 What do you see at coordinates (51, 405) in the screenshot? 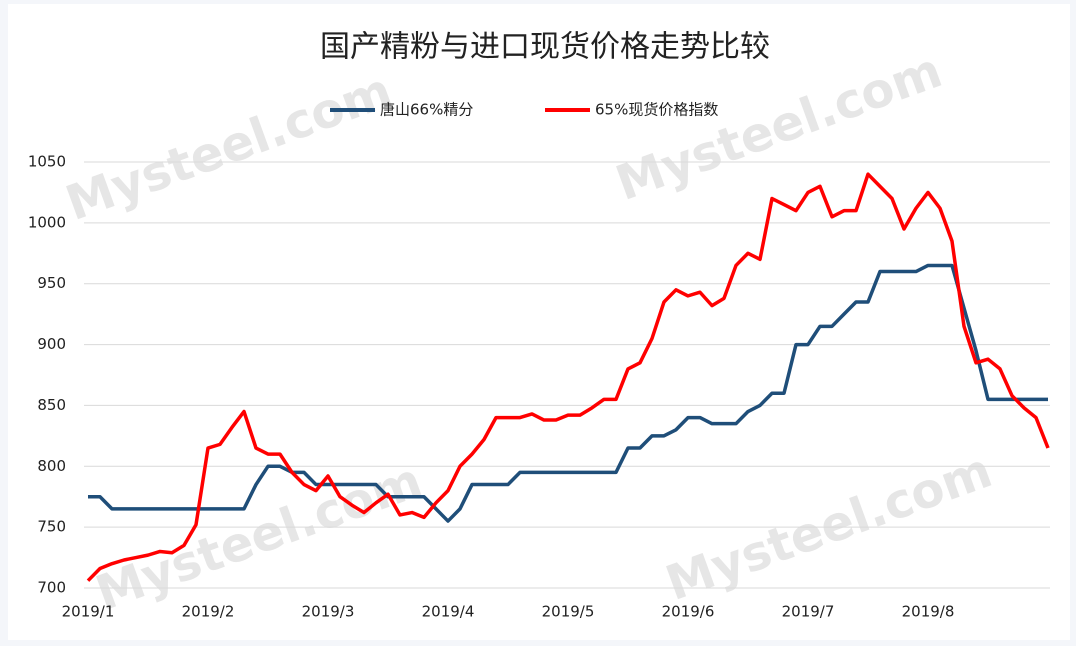
I see `y-tick-label: 850` at bounding box center [51, 405].